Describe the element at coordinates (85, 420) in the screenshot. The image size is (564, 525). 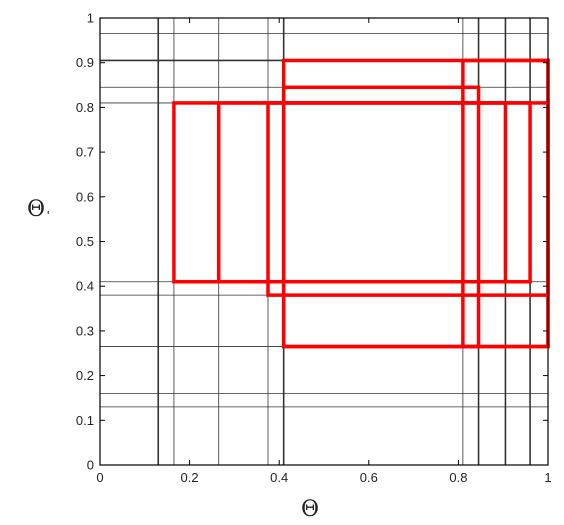
I see `y-tick-label: 0.1` at that location.